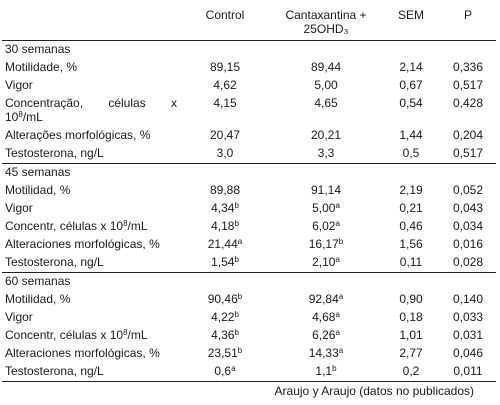 This screenshot has width=500, height=405. What do you see at coordinates (44, 103) in the screenshot?
I see `row-label-part: Concentração,` at bounding box center [44, 103].